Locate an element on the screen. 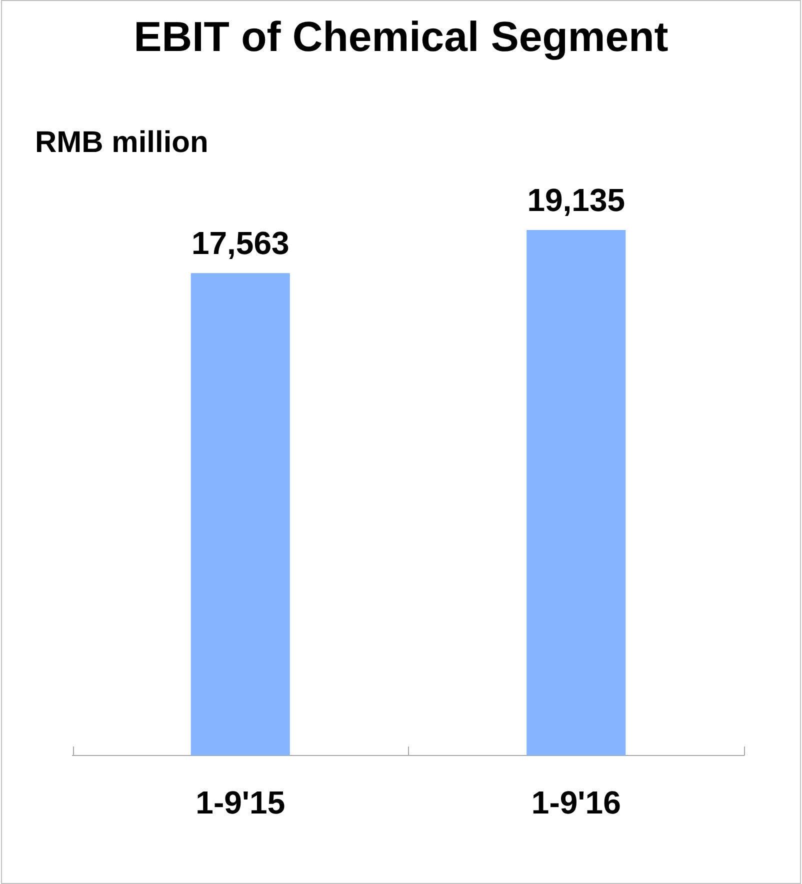 This screenshot has width=802, height=884. chart-title: EBIT of Chemical Segment is located at coordinates (401, 36).